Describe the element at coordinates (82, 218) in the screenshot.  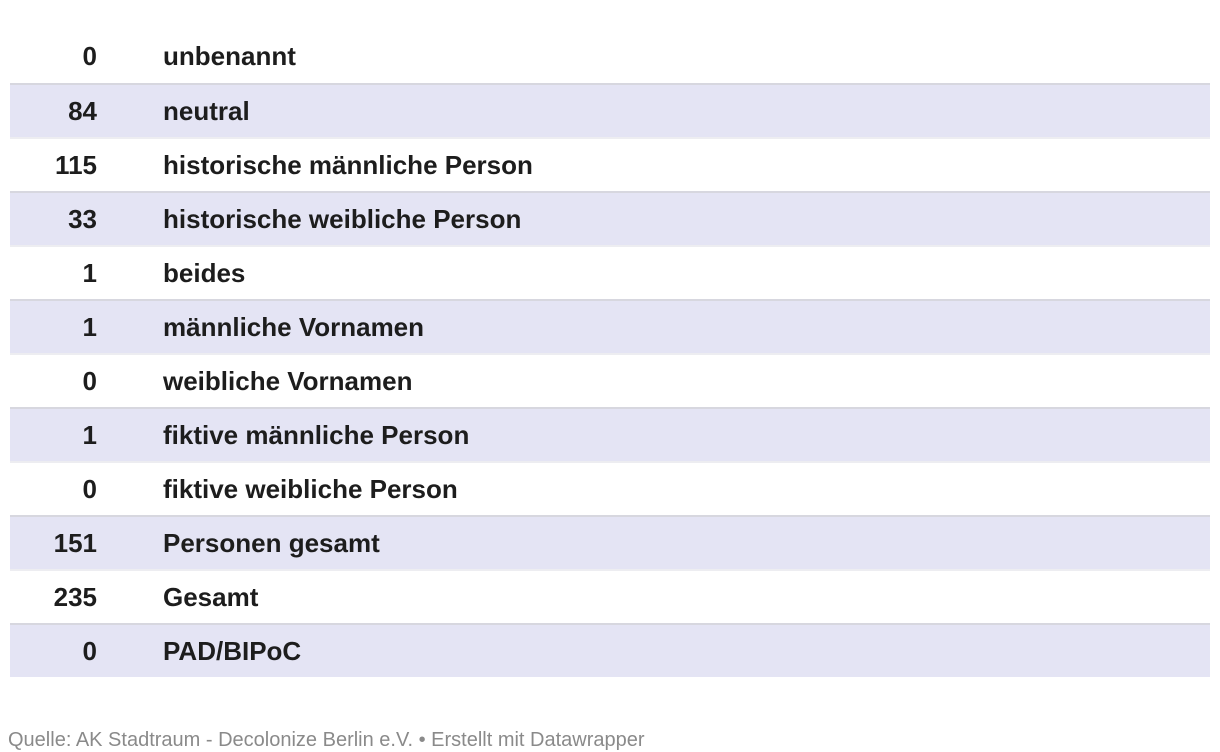
I see `value-cell: 33` at that location.